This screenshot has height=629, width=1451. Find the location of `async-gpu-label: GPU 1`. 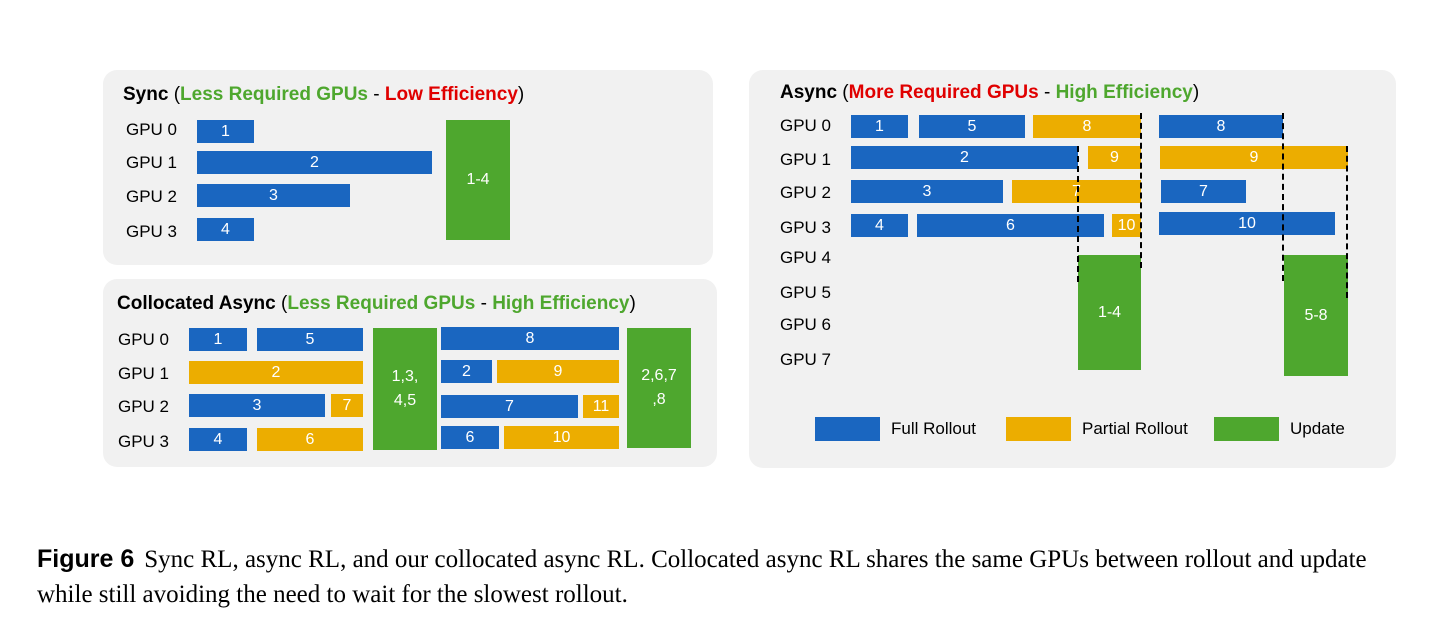

async-gpu-label: GPU 1 is located at coordinates (806, 159).